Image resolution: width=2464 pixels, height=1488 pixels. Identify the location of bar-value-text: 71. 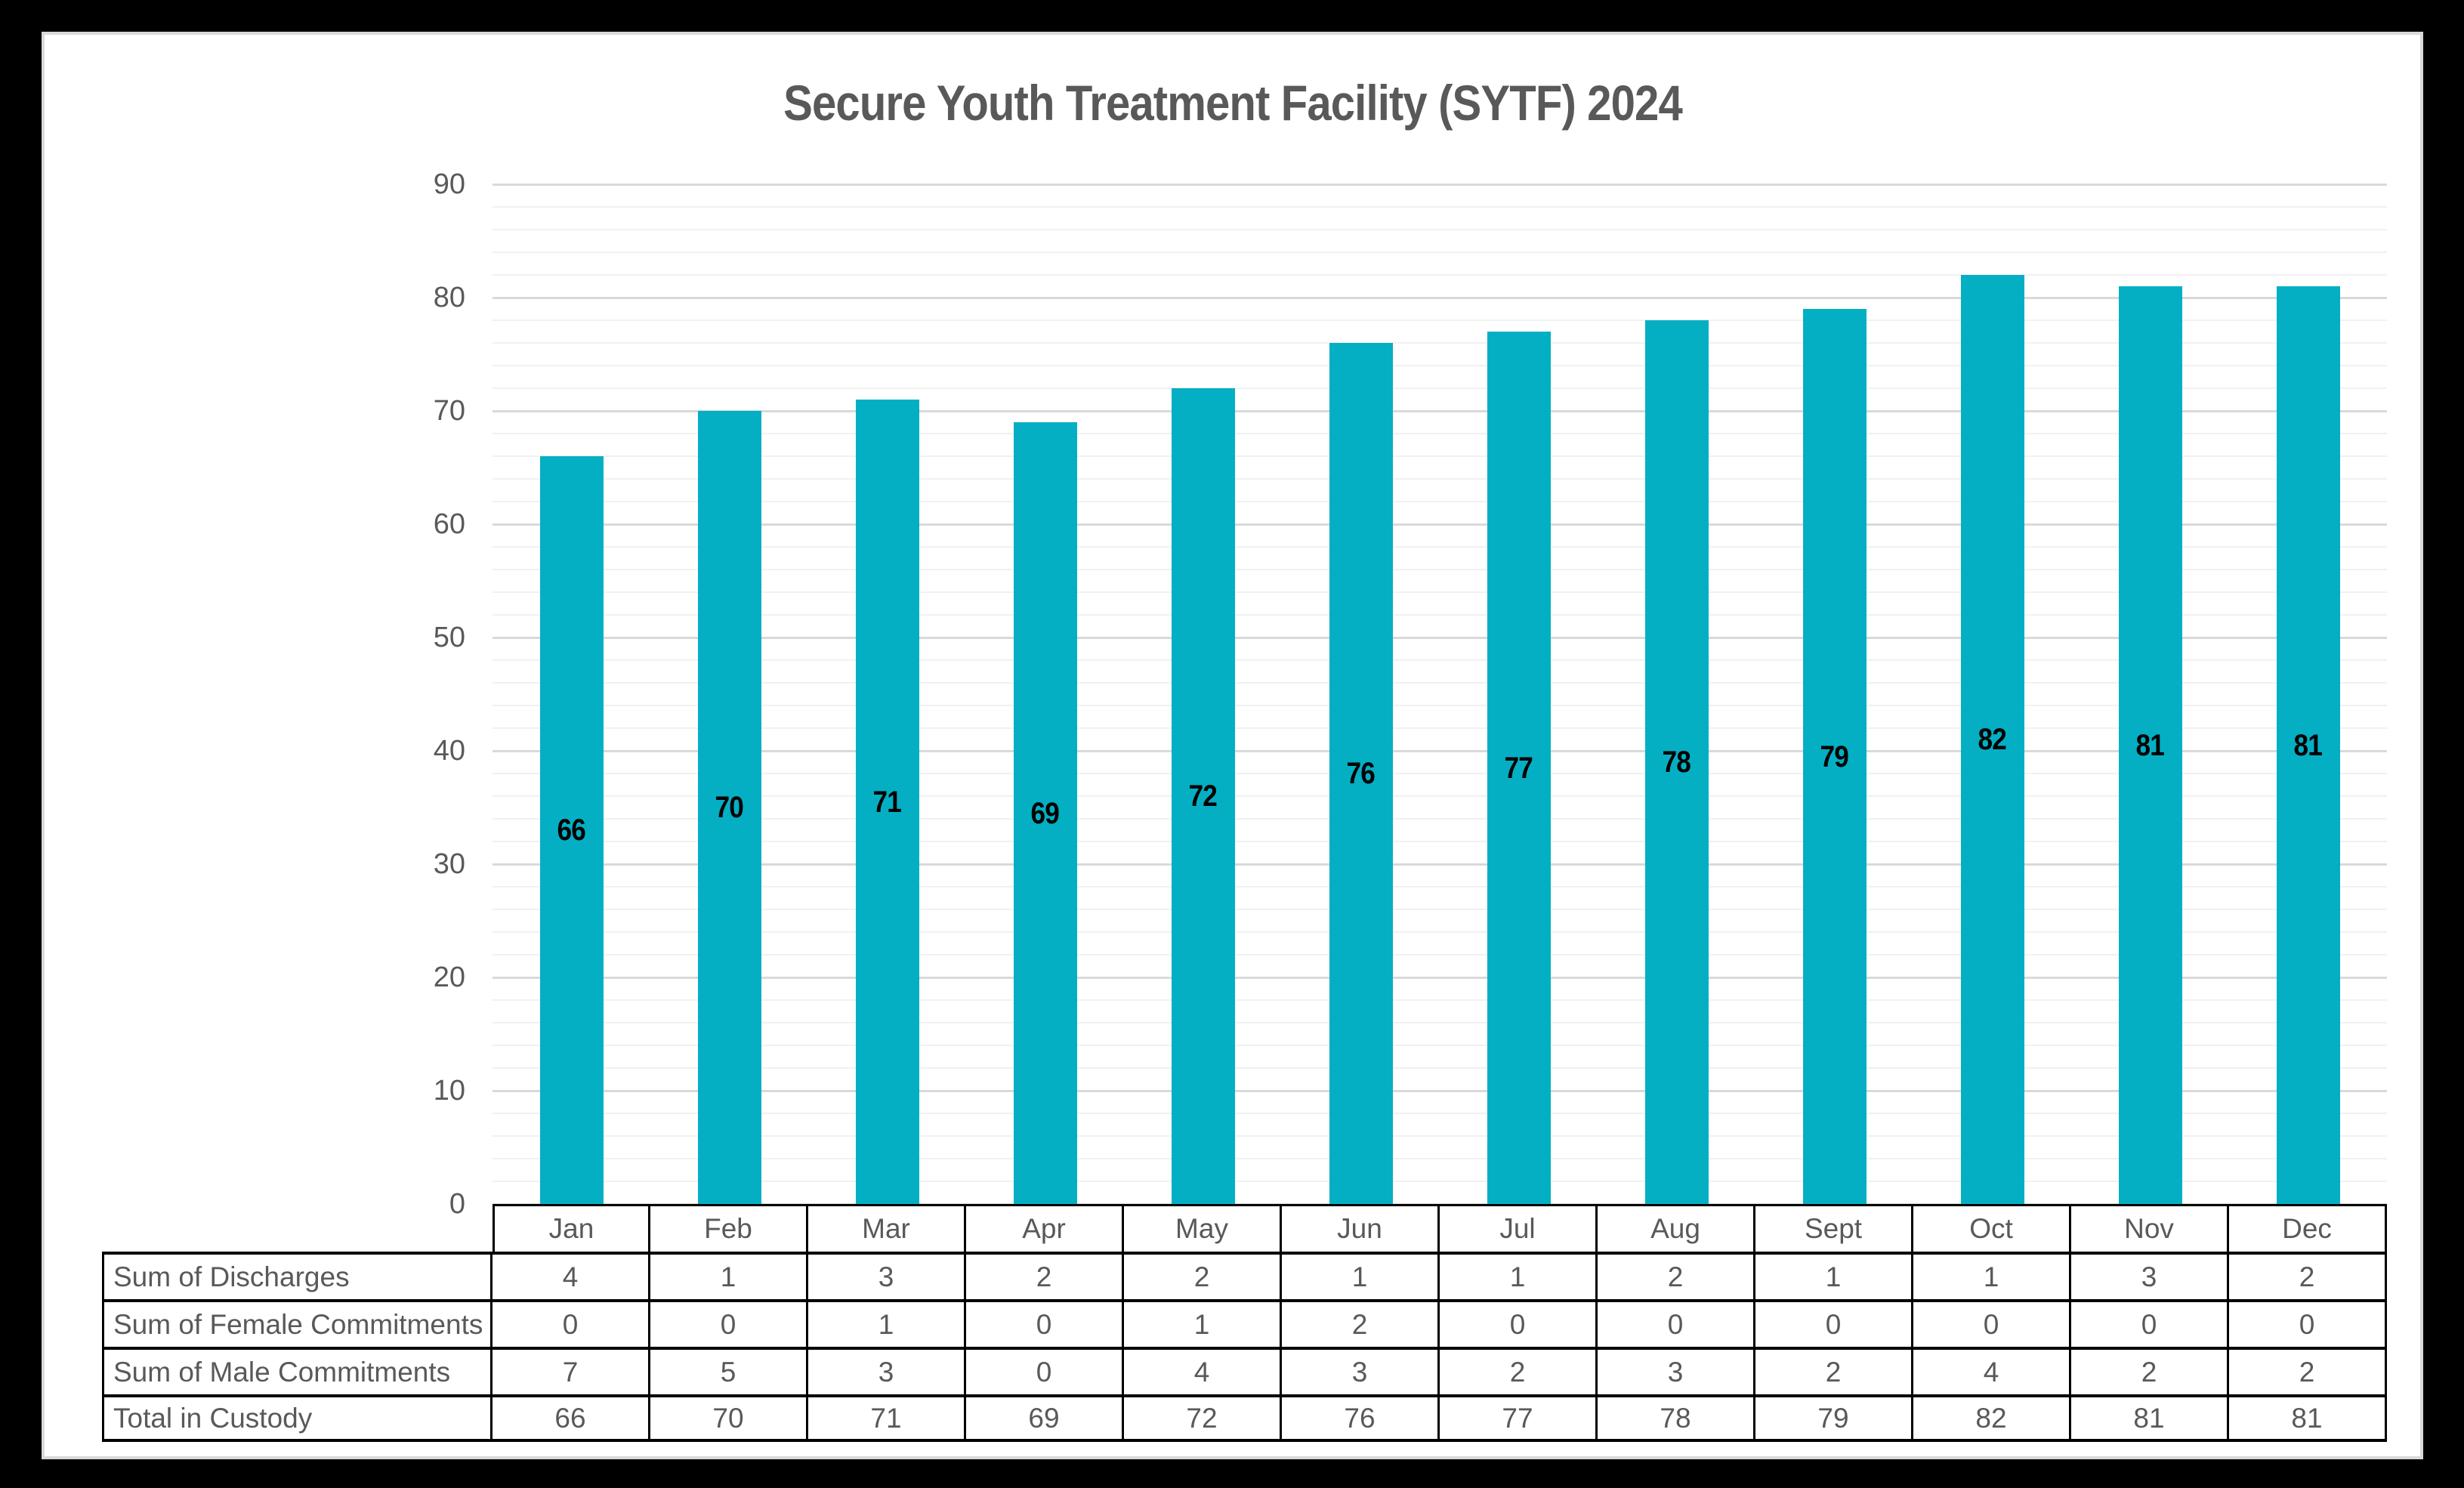
(887, 802).